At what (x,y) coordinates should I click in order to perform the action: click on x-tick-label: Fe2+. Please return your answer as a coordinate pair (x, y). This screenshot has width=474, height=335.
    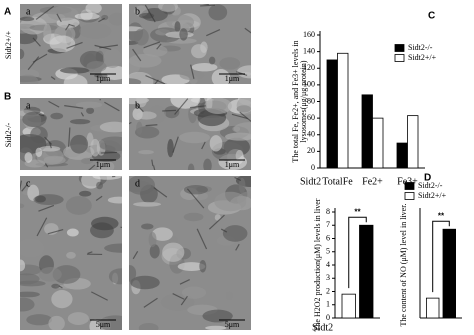
    Looking at the image, I should click on (372, 181).